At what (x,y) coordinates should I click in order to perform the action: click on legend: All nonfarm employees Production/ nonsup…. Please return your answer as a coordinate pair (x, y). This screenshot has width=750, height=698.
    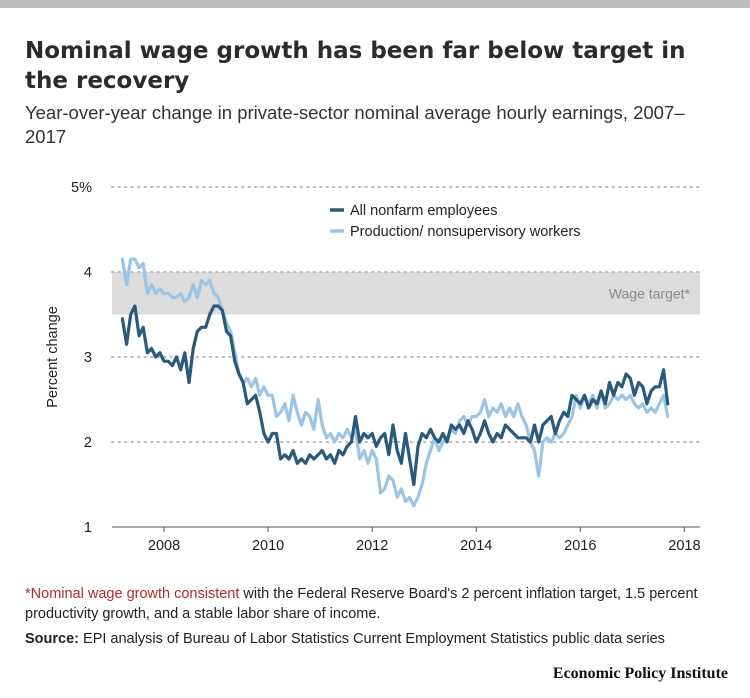
    Looking at the image, I should click on (455, 221).